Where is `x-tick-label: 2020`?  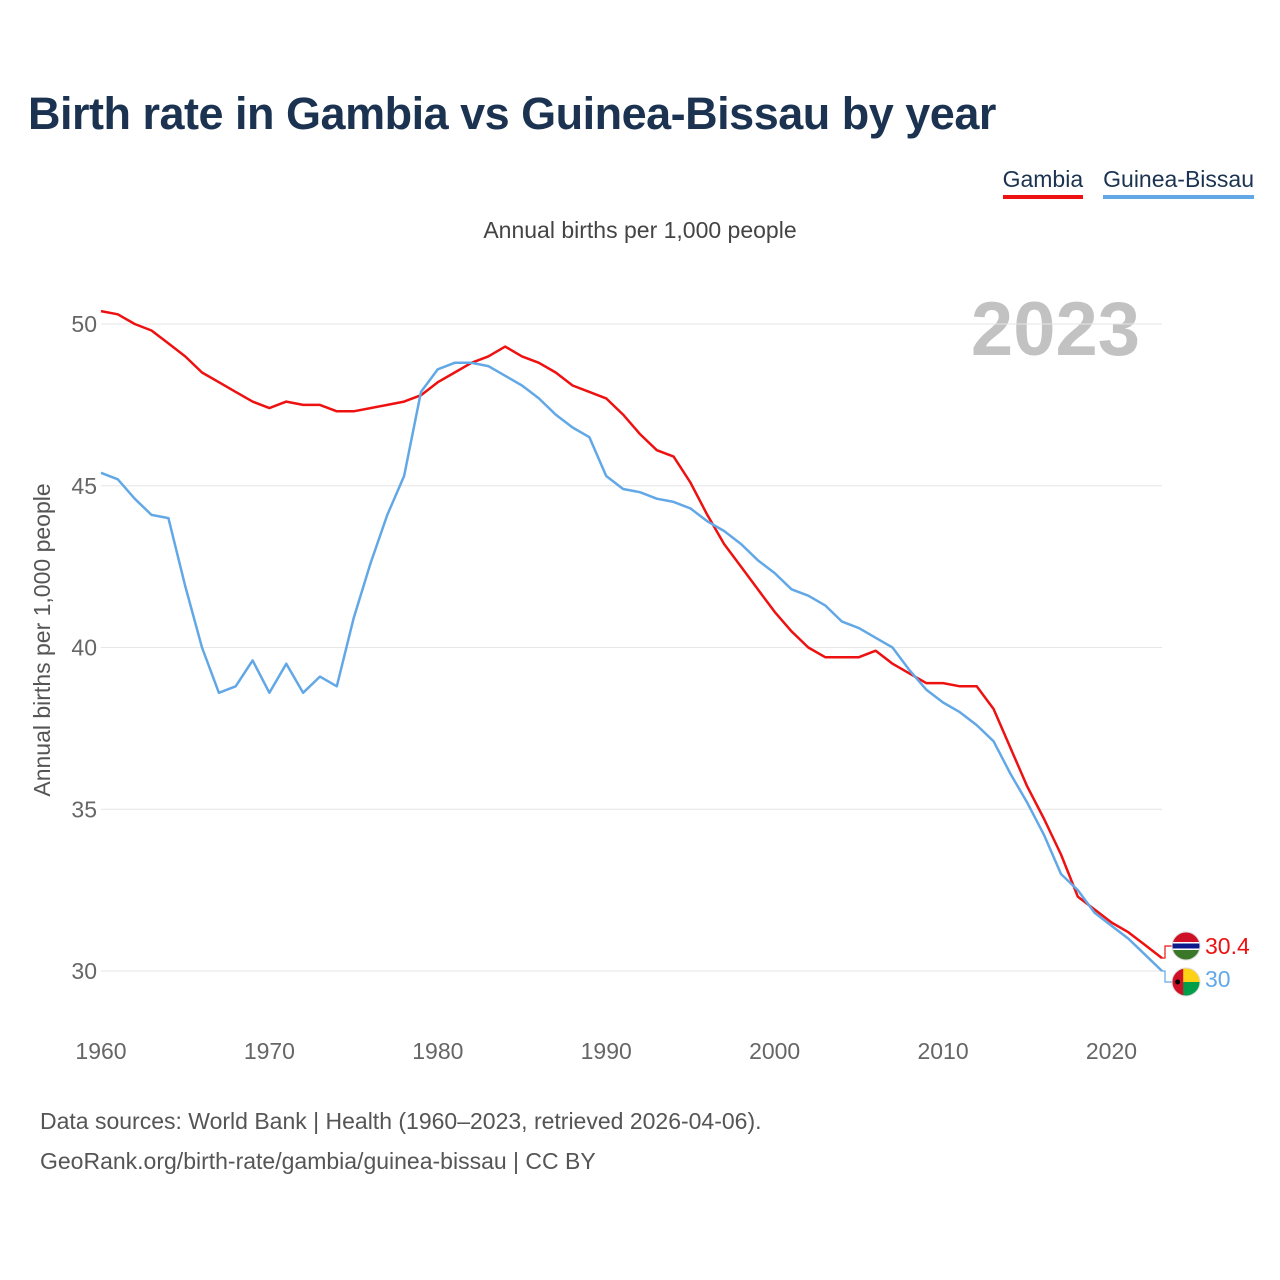 x-tick-label: 2020 is located at coordinates (1111, 1051).